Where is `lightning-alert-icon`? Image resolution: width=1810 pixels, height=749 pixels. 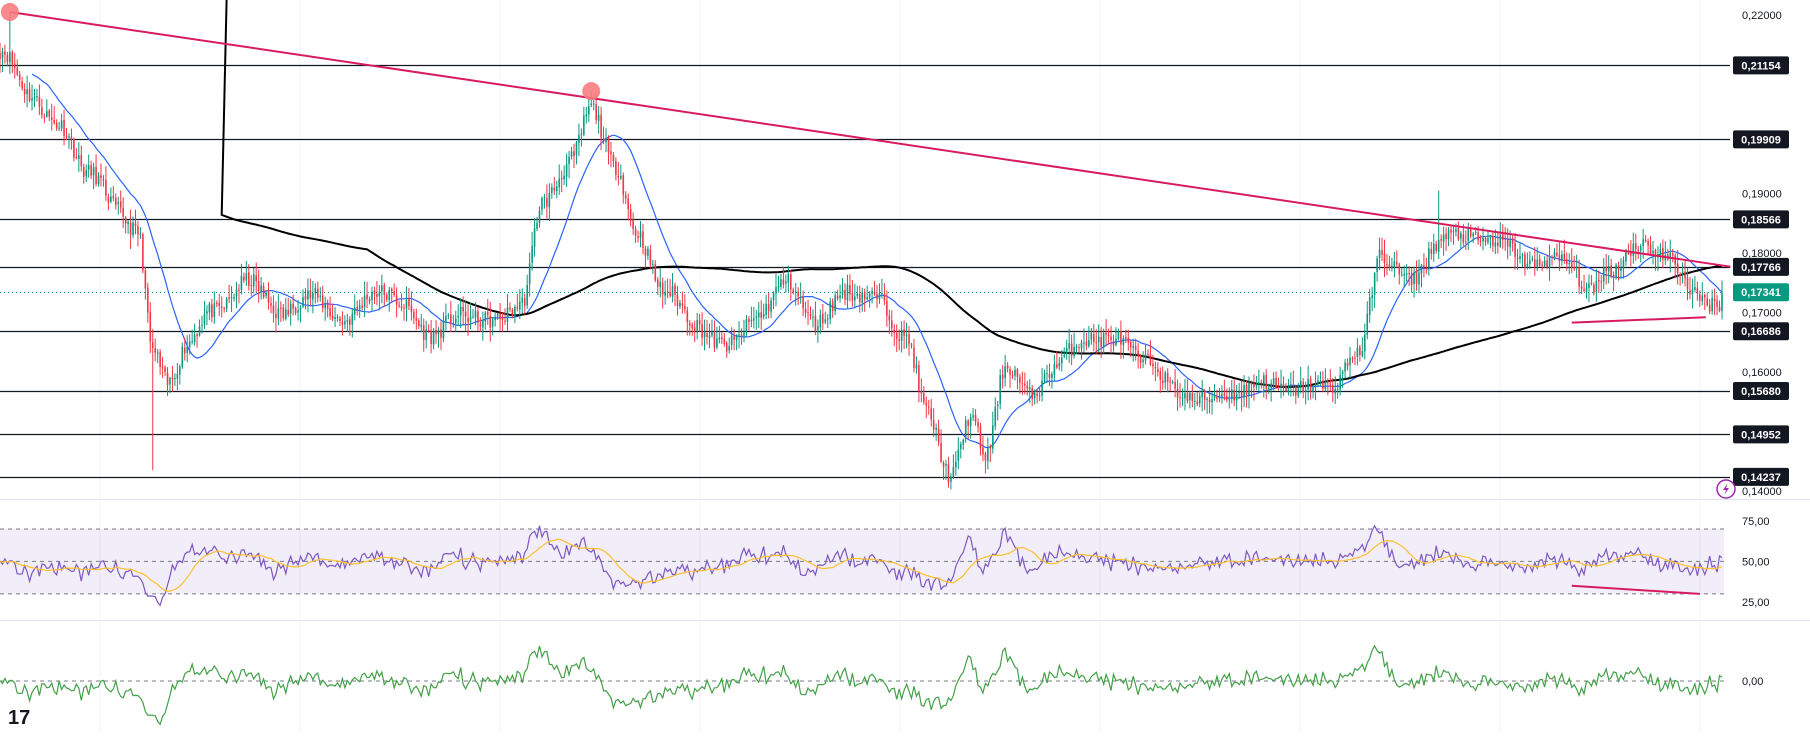
lightning-alert-icon is located at coordinates (1726, 489).